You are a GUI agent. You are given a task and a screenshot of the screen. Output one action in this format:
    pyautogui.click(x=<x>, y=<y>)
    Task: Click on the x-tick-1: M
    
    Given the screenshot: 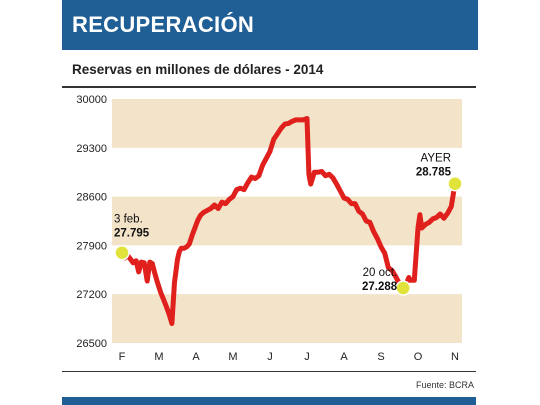 What is the action you would take?
    pyautogui.click(x=158, y=357)
    